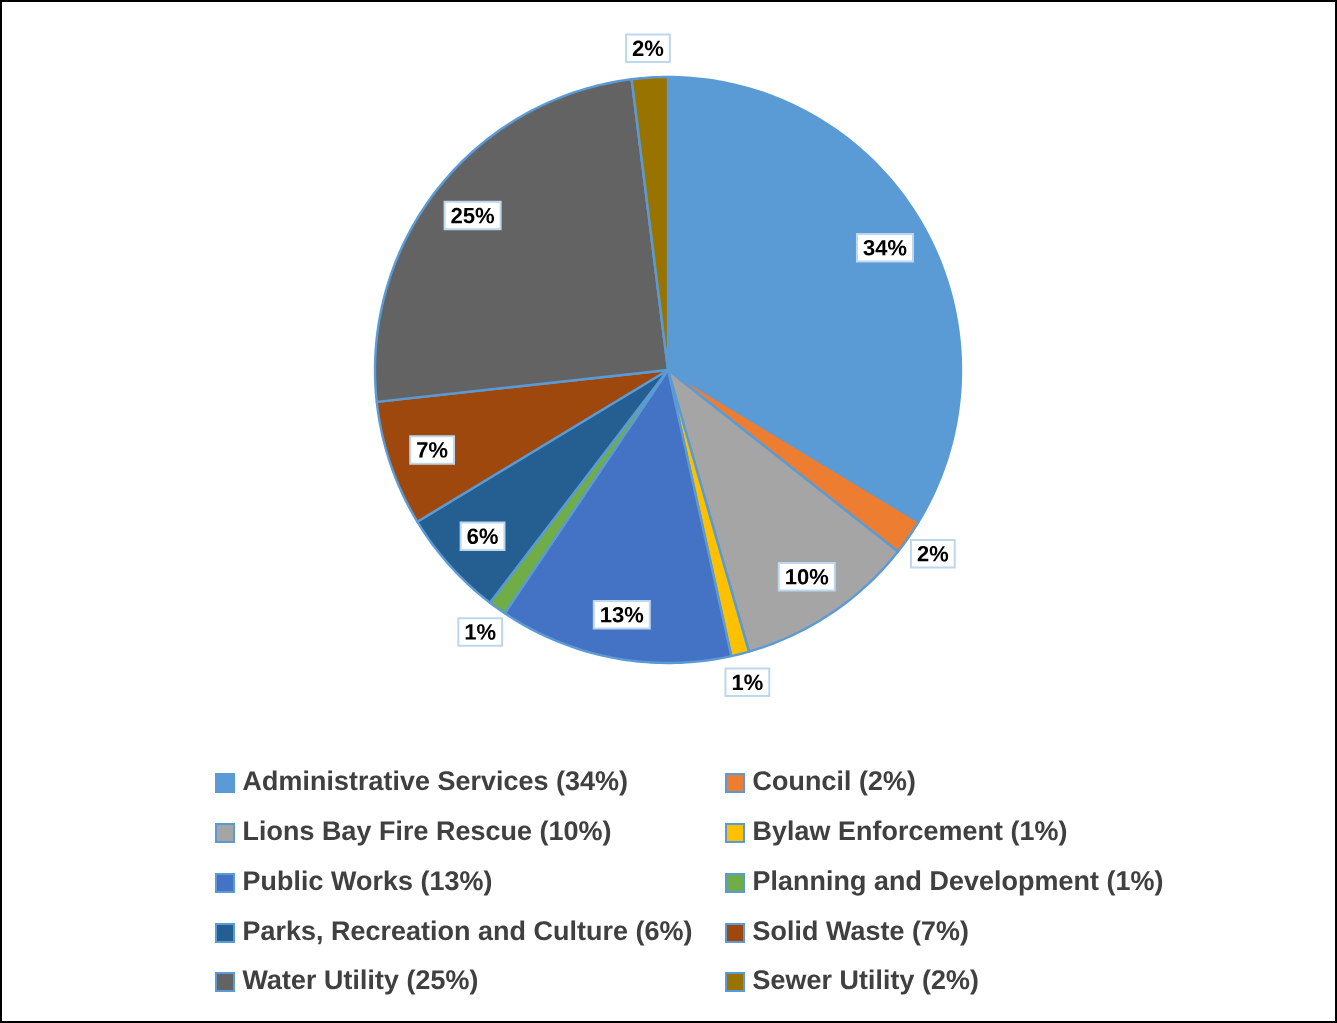 This screenshot has height=1023, width=1337. I want to click on legend-label: Administrative Services (34%), so click(435, 783).